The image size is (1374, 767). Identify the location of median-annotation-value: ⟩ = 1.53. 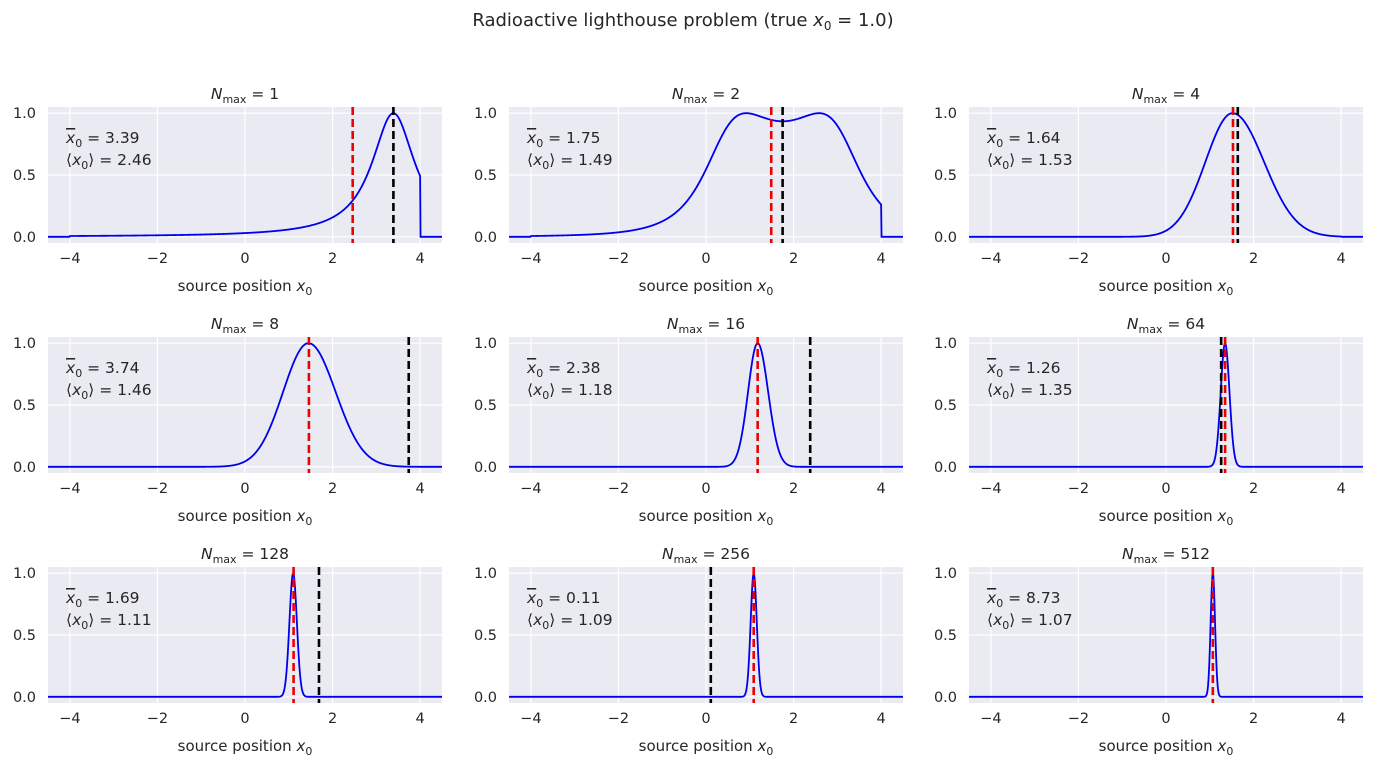
(1040, 160).